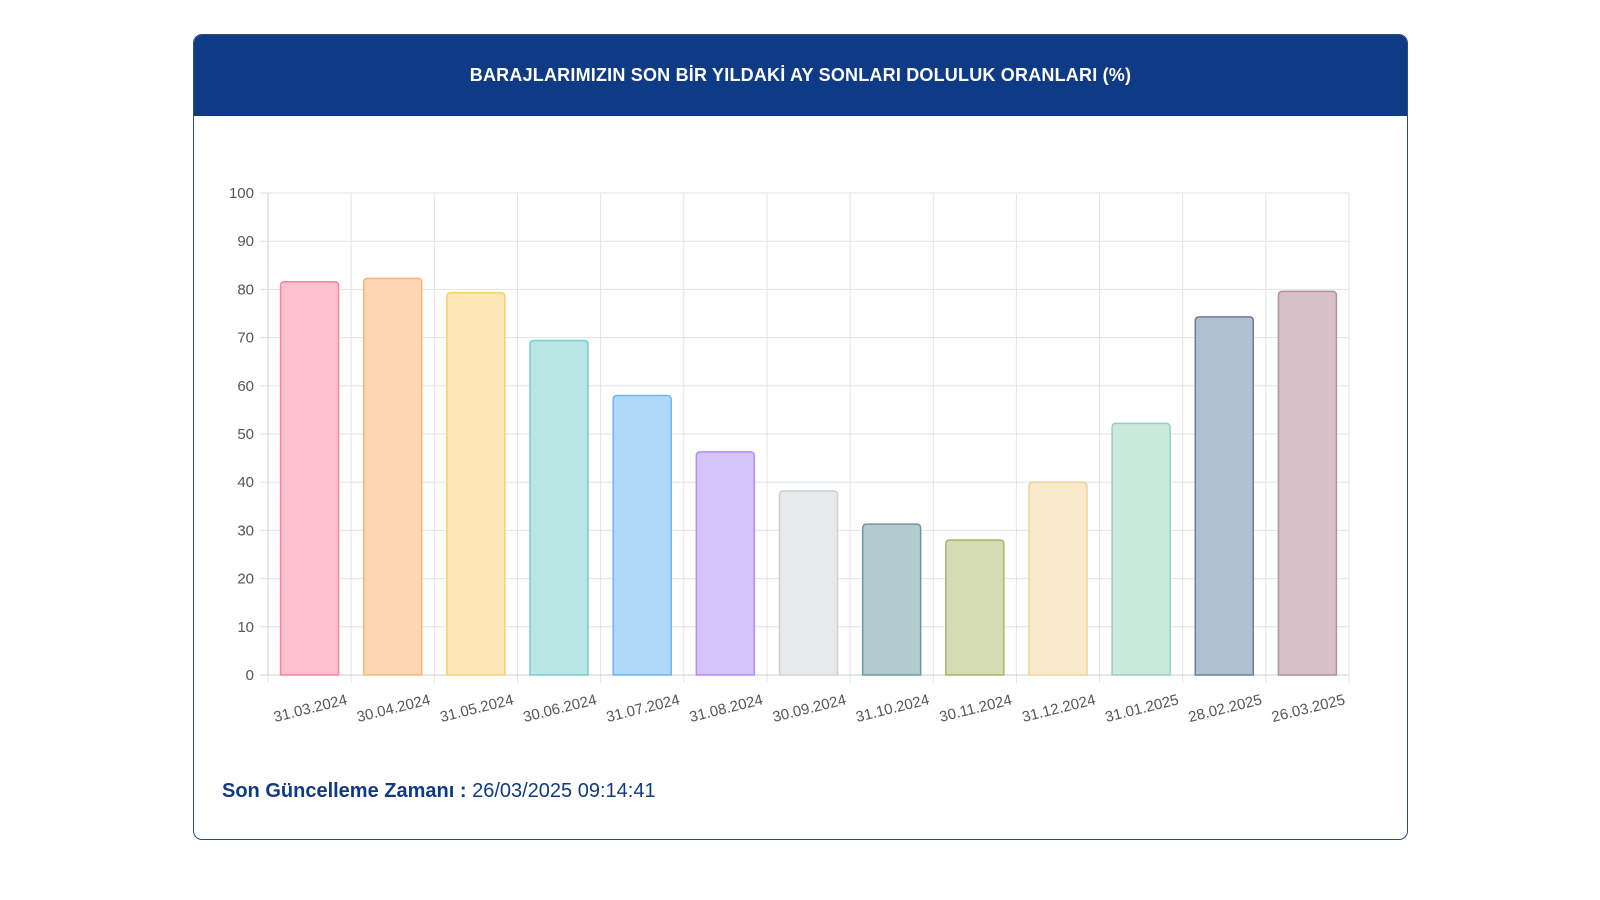 This screenshot has width=1600, height=900. What do you see at coordinates (808, 583) in the screenshot?
I see `bar-30.09.2024` at bounding box center [808, 583].